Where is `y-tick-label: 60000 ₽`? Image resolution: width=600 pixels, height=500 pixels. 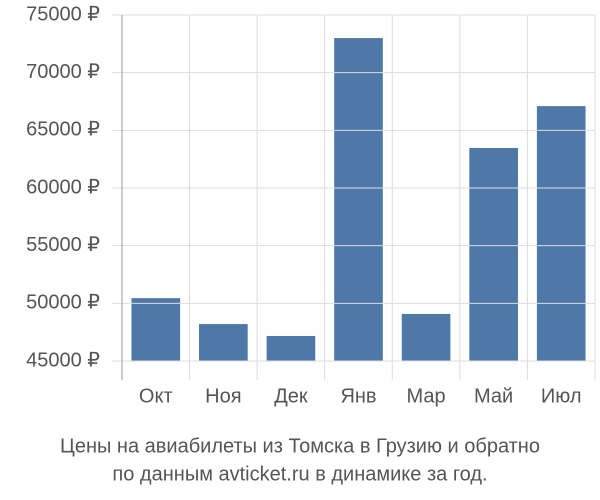 y-tick-label: 60000 ₽ is located at coordinates (63, 187).